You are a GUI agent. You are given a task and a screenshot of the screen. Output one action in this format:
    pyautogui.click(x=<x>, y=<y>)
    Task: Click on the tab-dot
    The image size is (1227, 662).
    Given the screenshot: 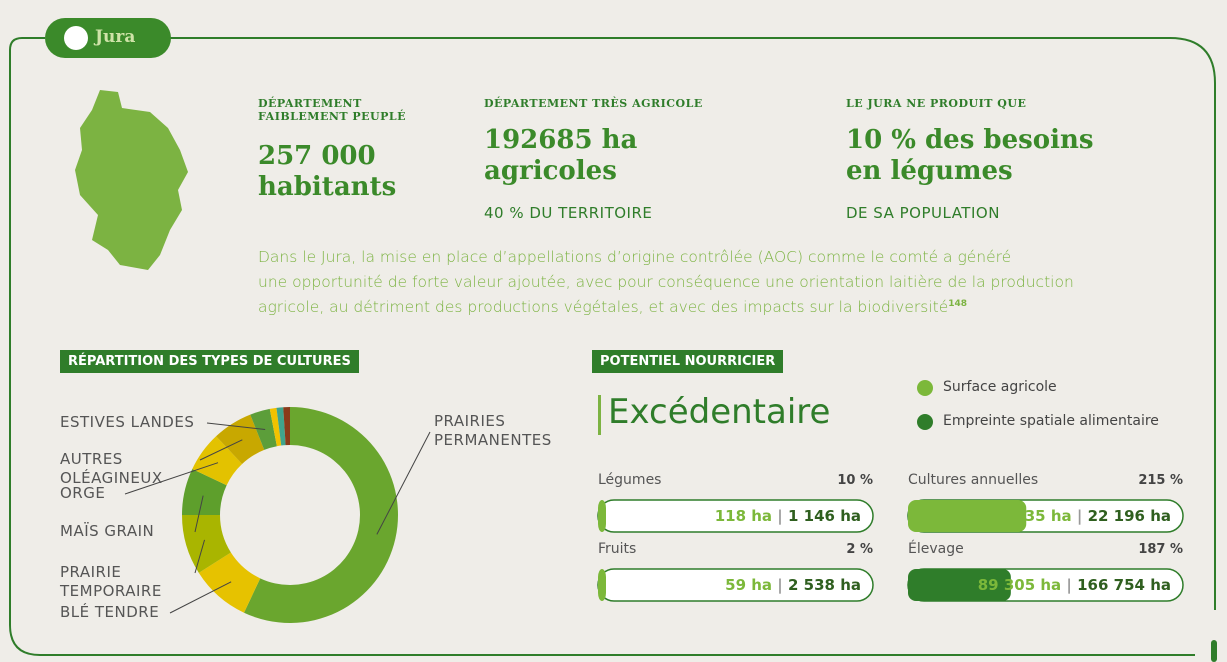 What is the action you would take?
    pyautogui.click(x=76, y=38)
    